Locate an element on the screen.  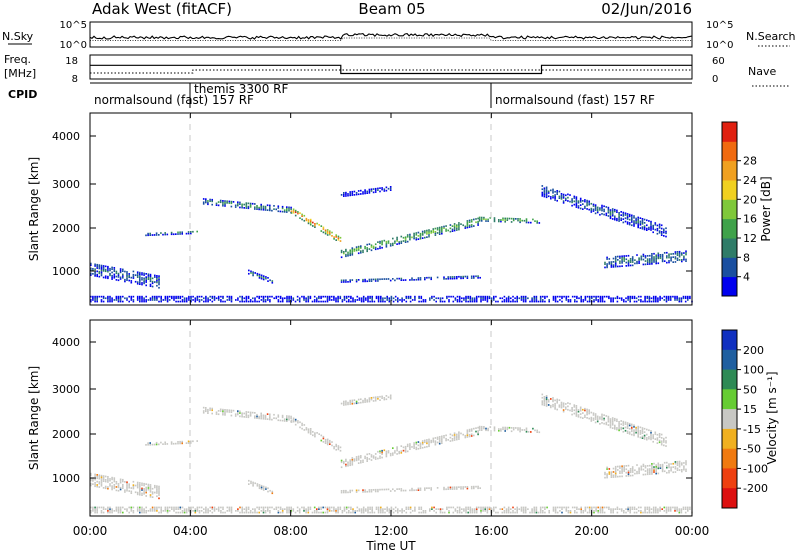
noise-search-label: N.Search is located at coordinates (771, 36).